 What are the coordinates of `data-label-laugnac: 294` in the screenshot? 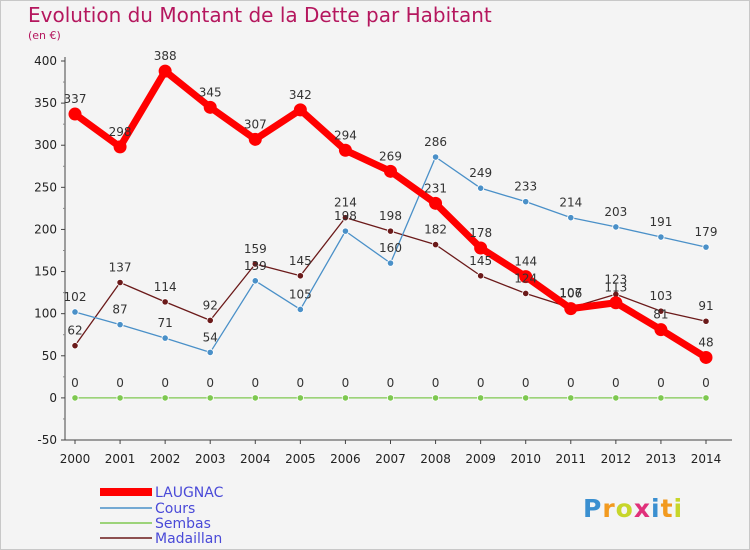 It's located at (345, 135).